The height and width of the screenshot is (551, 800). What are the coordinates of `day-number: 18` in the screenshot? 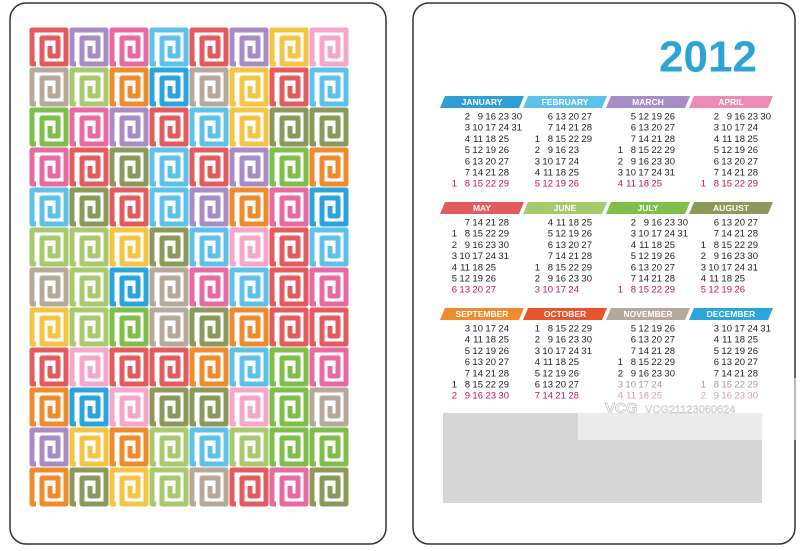 It's located at (490, 340).